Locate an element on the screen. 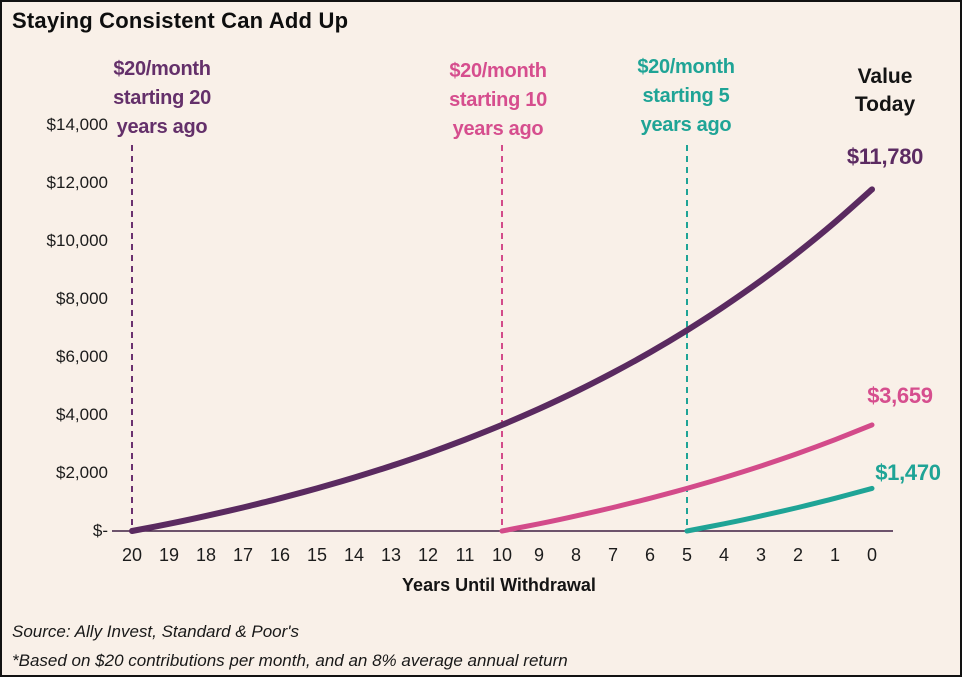 This screenshot has height=677, width=962. x-axis-label: 14 is located at coordinates (354, 555).